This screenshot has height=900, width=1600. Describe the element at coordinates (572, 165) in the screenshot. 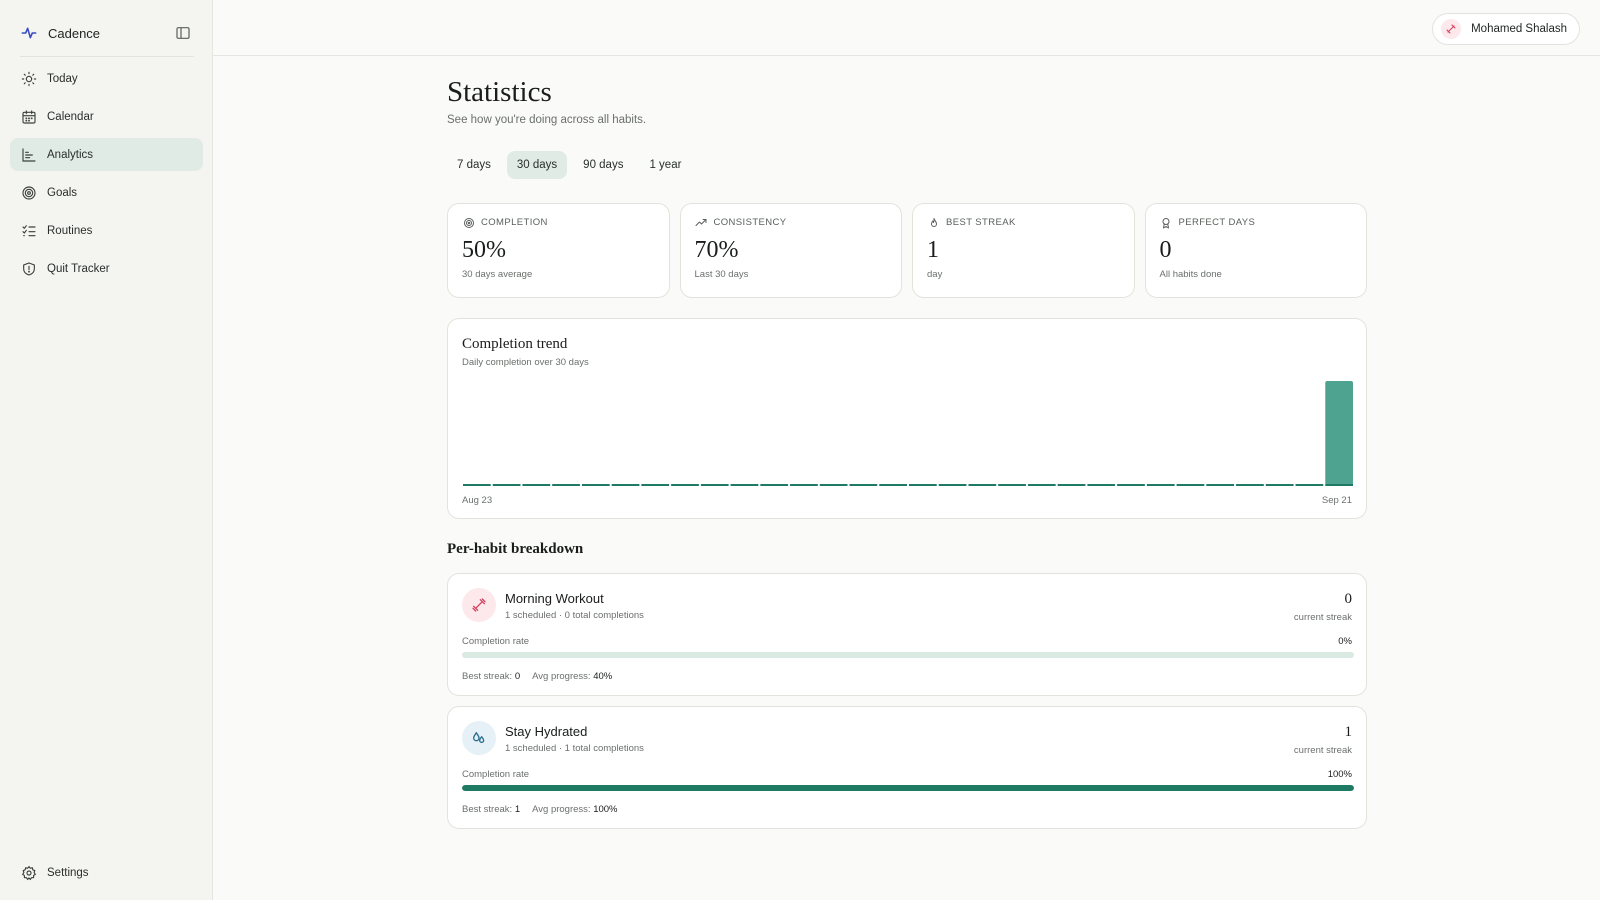

I see `range-tabs: 7 days 30 days 90 days 1 year` at that location.